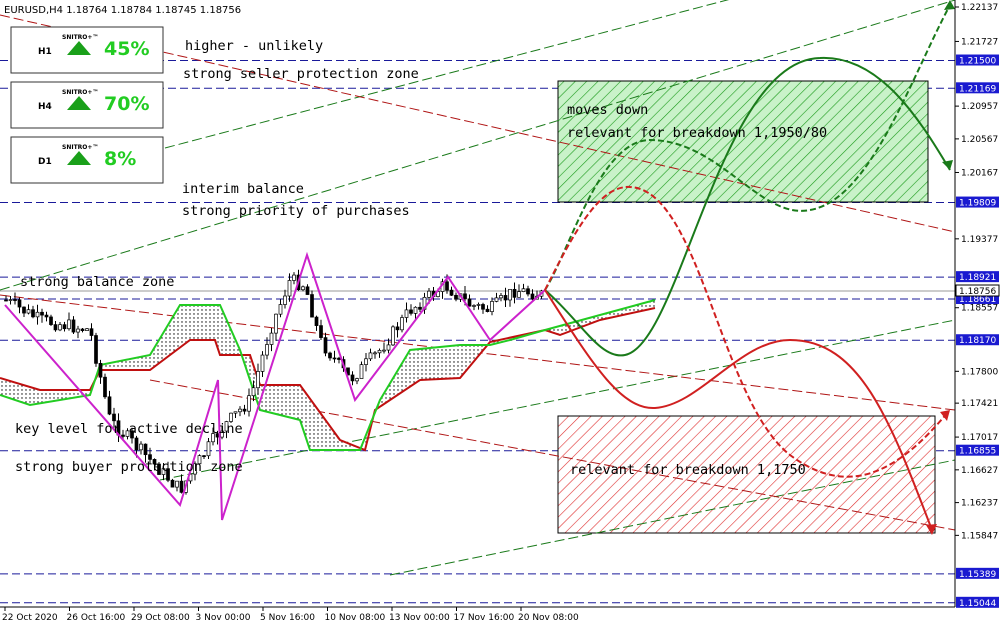 The height and width of the screenshot is (626, 1000). Describe the element at coordinates (45, 107) in the screenshot. I see `widget-timeframe: H4` at that location.